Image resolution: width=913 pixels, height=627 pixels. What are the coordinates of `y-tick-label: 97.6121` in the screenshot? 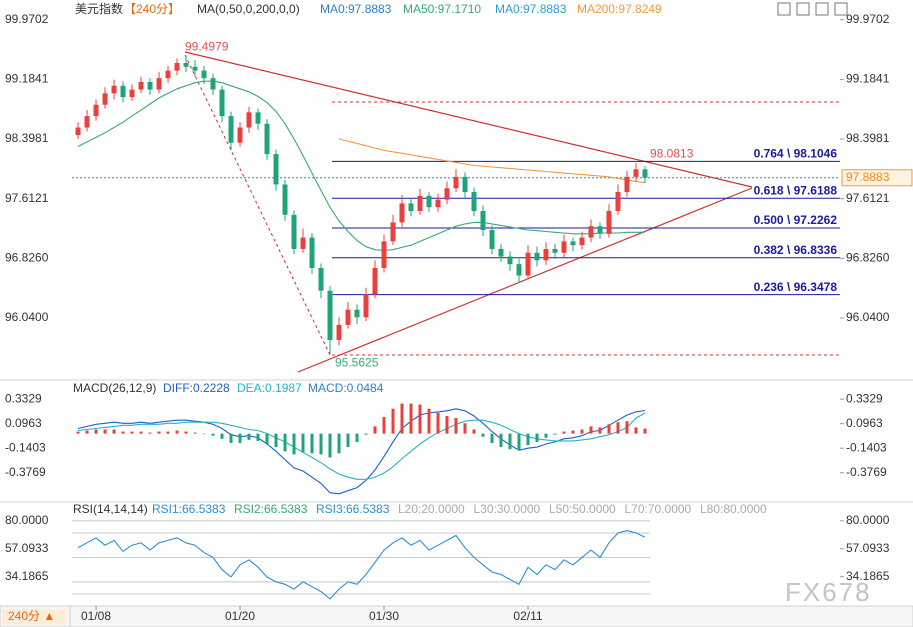 It's located at (868, 198).